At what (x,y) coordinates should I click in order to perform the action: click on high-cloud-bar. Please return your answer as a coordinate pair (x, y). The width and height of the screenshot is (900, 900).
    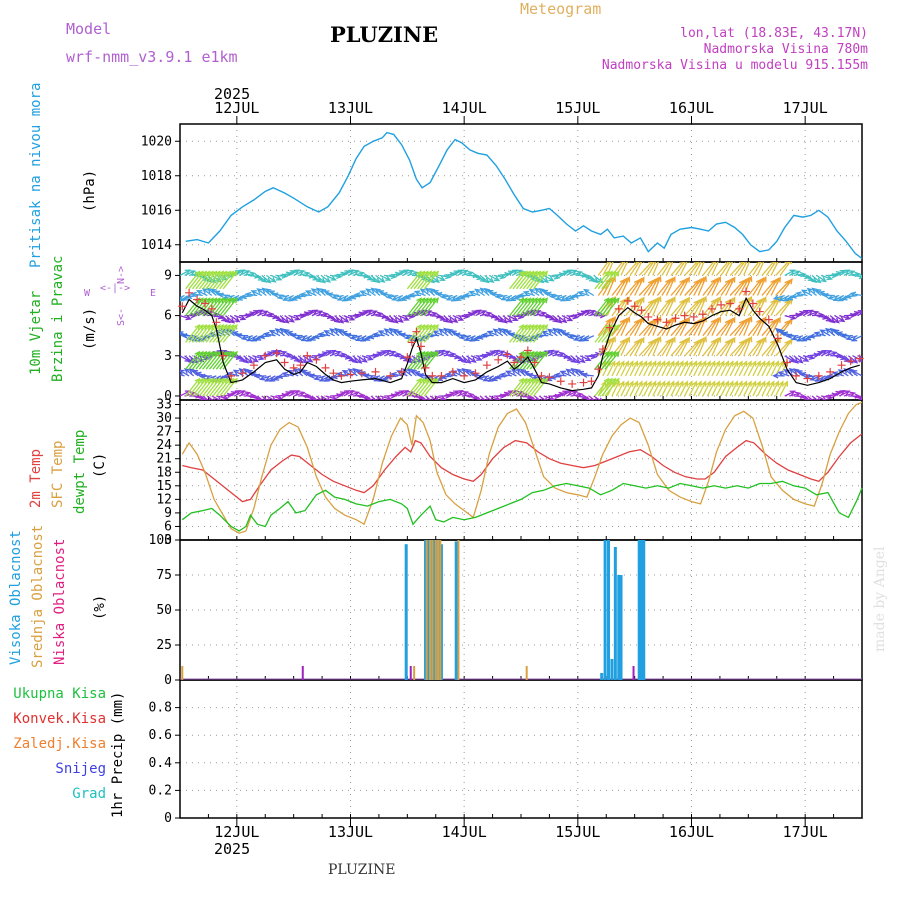
    Looking at the image, I should click on (431, 610).